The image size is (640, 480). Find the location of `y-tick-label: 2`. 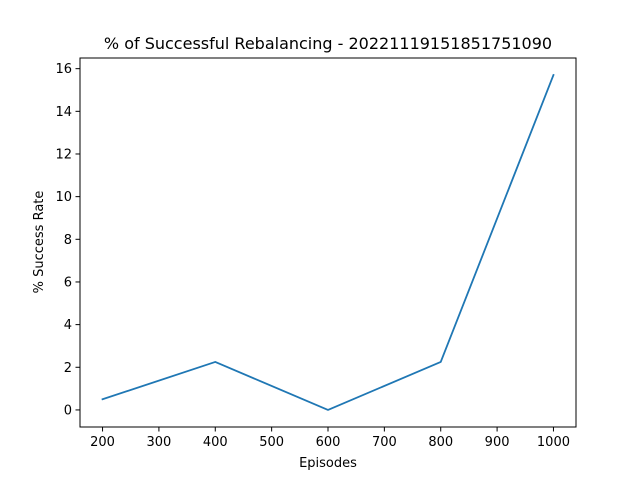

y-tick-label: 2 is located at coordinates (68, 368).